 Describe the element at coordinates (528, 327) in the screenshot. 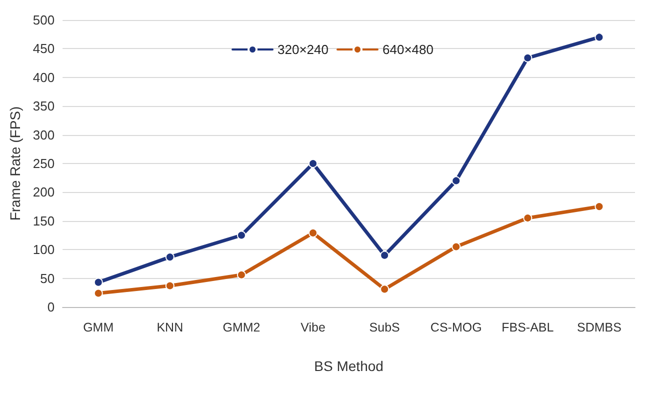

I see `x-tick-label: FBS-ABL` at that location.